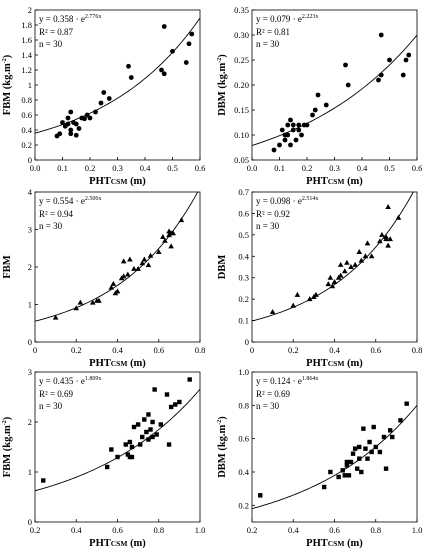 Image resolution: width=426 pixels, height=550 pixels. I want to click on y-tick-label: 3, so click(30, 372).